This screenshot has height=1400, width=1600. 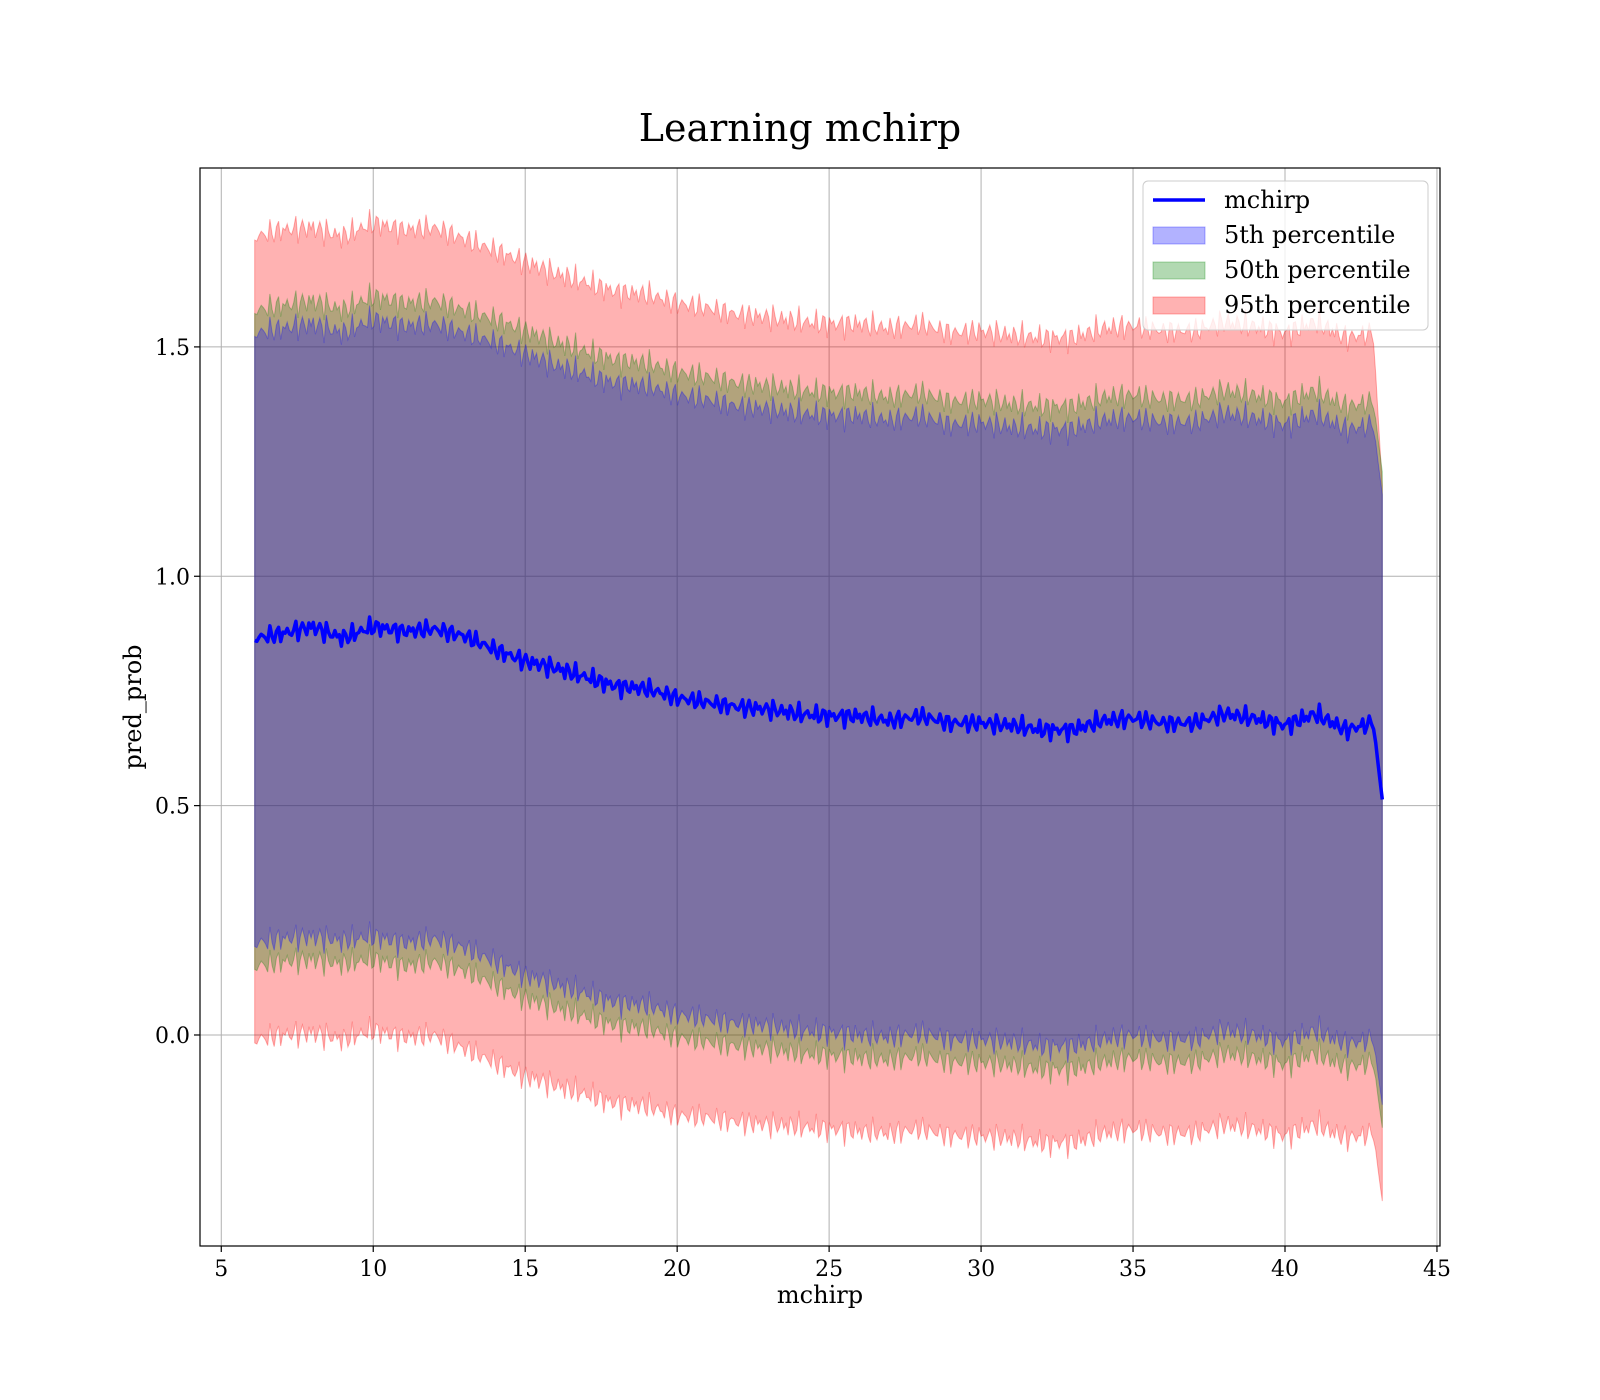 What do you see at coordinates (1285, 1269) in the screenshot?
I see `x-tick-label: 40` at bounding box center [1285, 1269].